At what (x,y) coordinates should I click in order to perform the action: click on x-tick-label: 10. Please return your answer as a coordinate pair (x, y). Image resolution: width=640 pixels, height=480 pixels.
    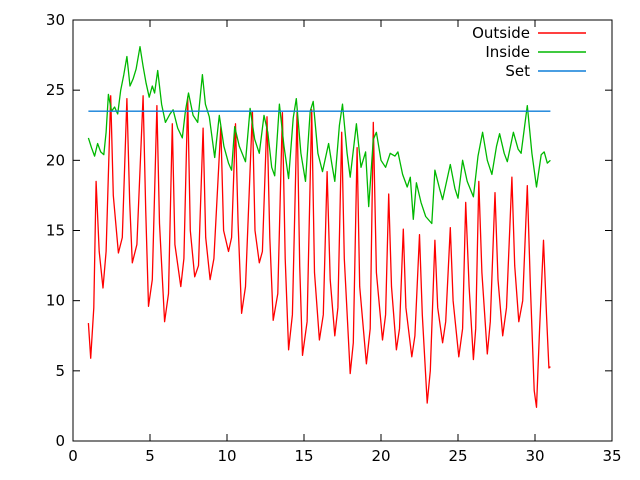
    Looking at the image, I should click on (226, 456).